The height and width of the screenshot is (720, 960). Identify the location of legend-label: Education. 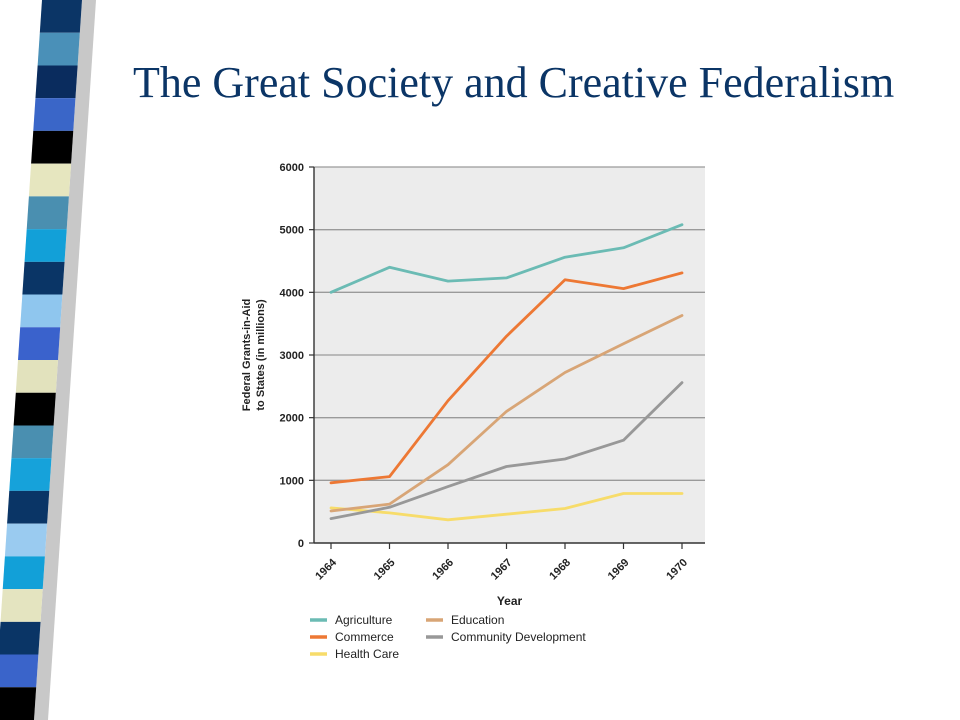
(477, 620).